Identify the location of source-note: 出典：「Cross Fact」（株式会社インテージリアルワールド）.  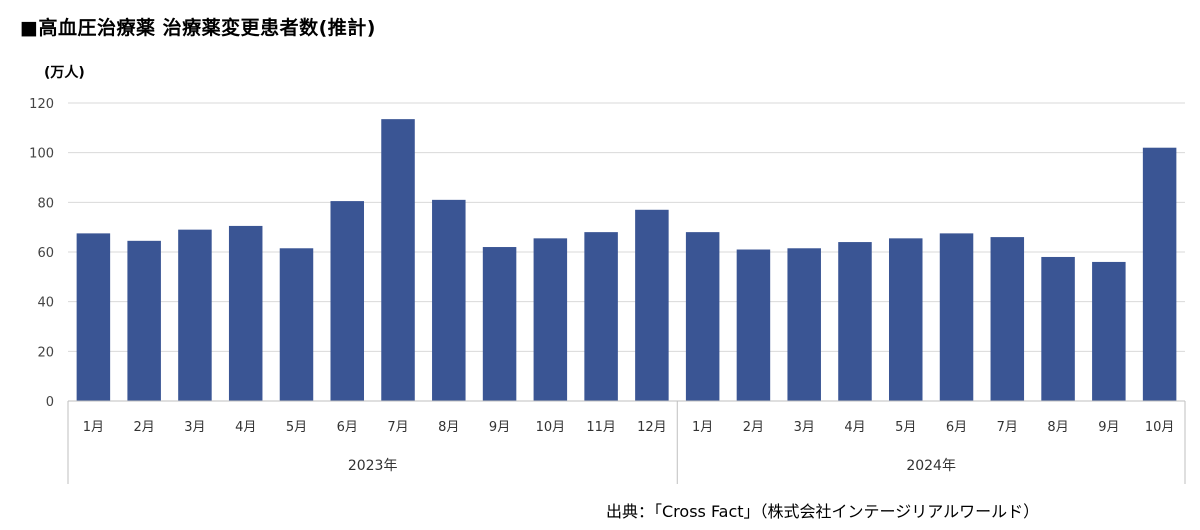
(823, 511).